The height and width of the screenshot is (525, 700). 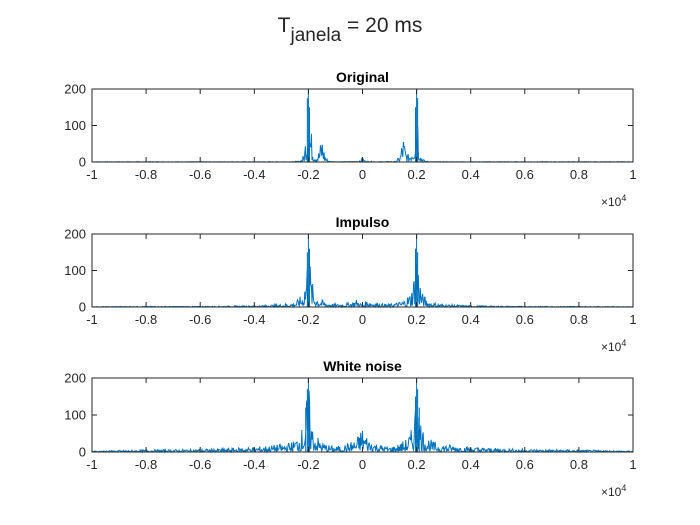 I want to click on subplot-title: Original, so click(x=362, y=77).